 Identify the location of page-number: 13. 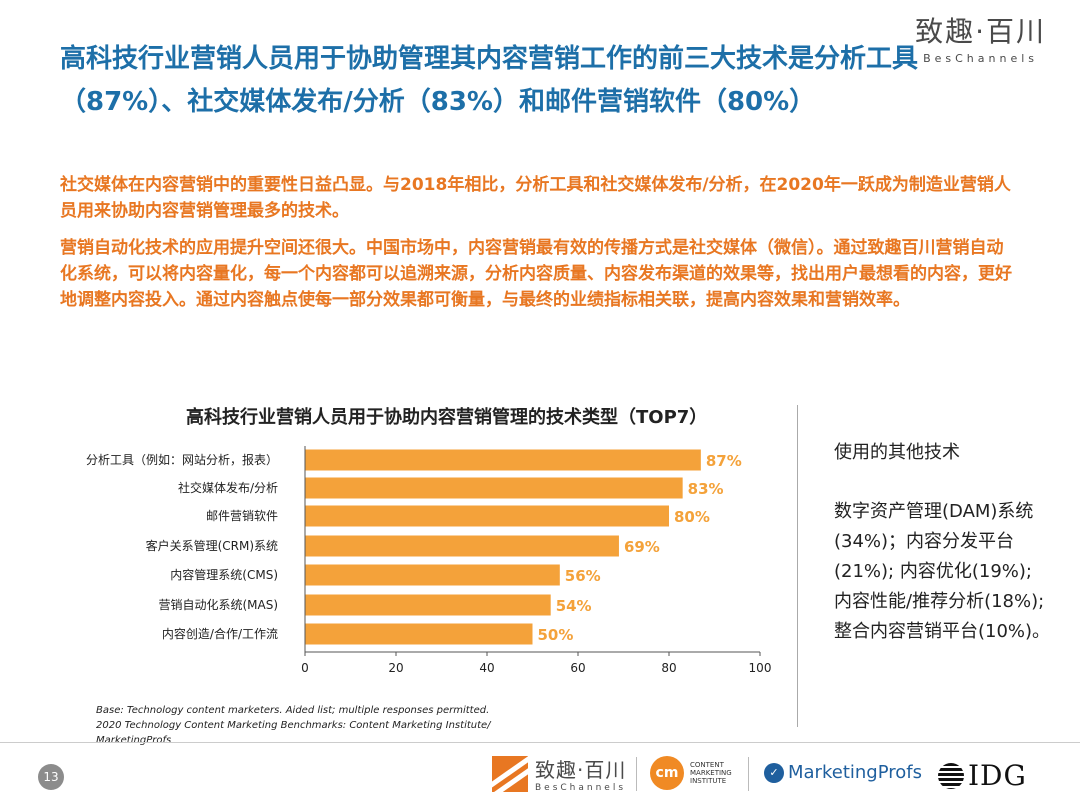
(51, 777).